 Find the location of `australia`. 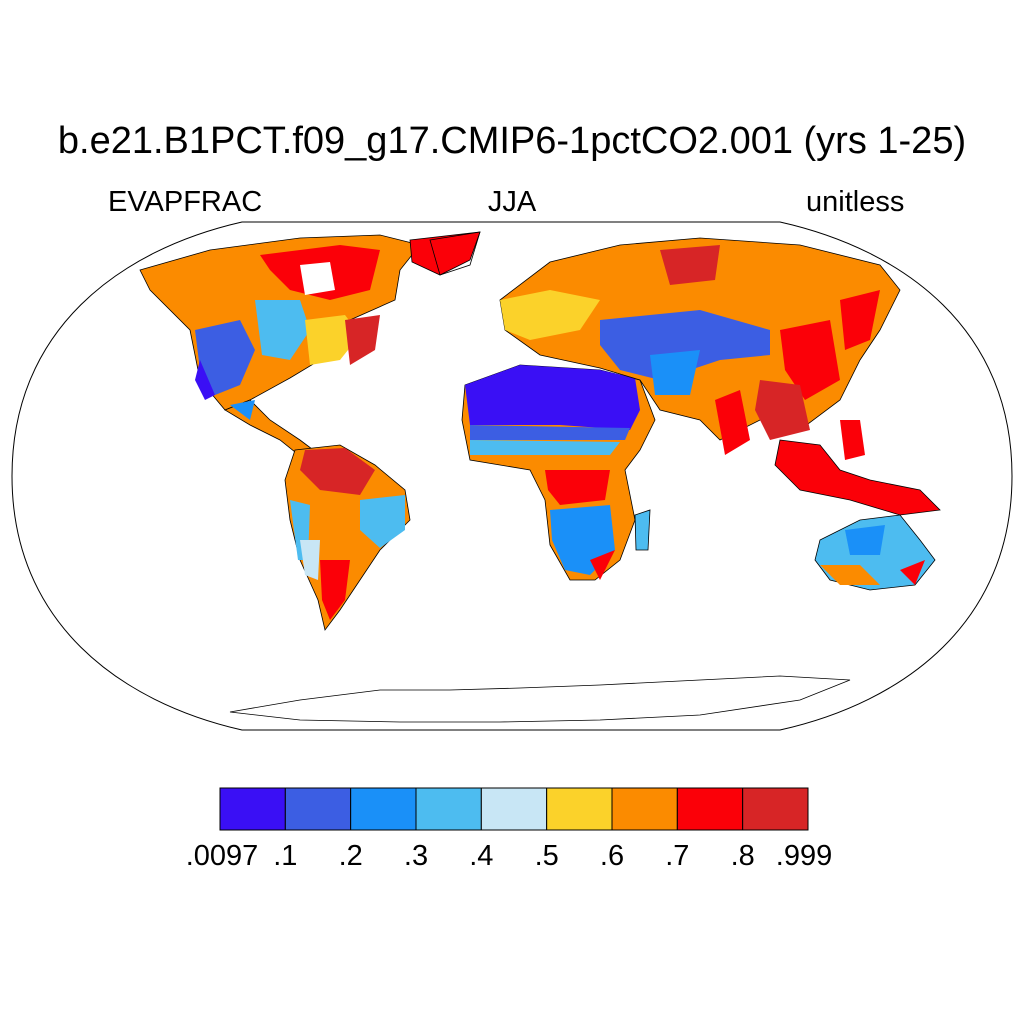

australia is located at coordinates (875, 552).